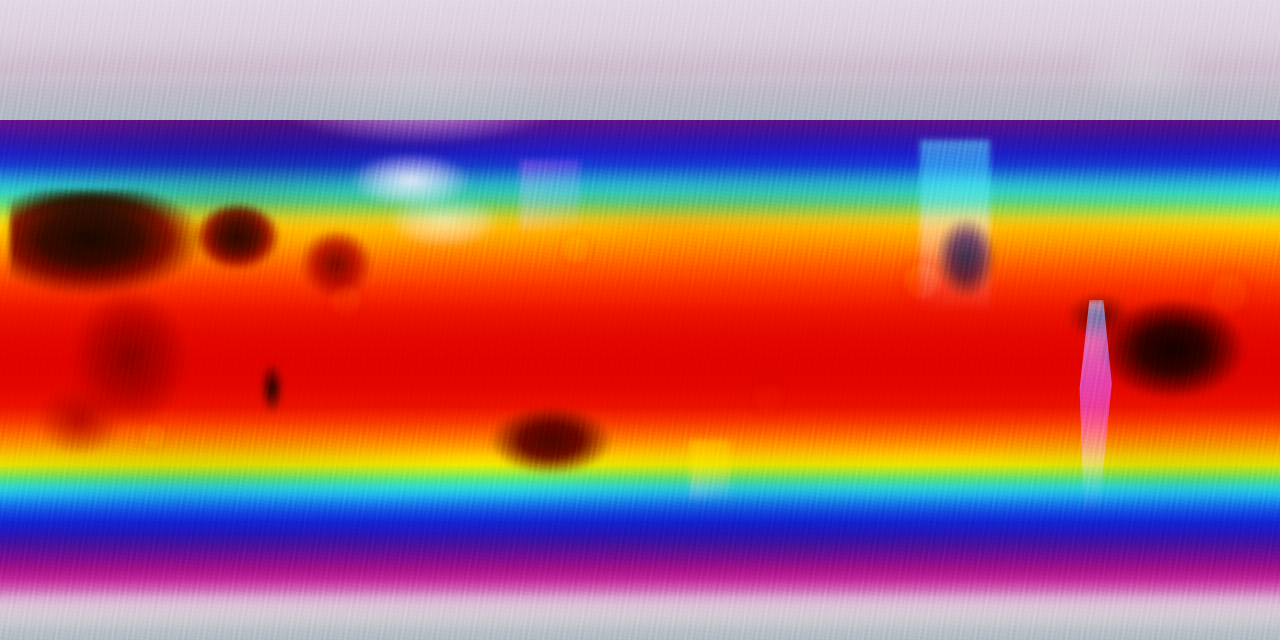  Describe the element at coordinates (550, 195) in the screenshot. I see `landmass-japan` at that location.